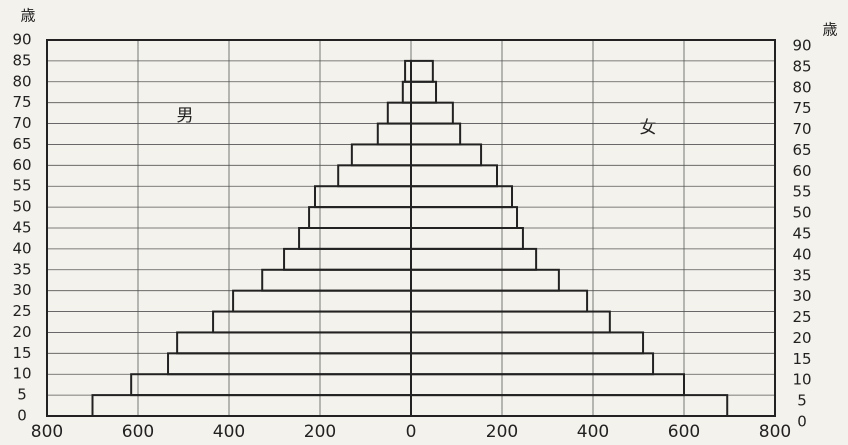 This screenshot has width=848, height=445. I want to click on y-tick-label-right: 80, so click(801, 87).